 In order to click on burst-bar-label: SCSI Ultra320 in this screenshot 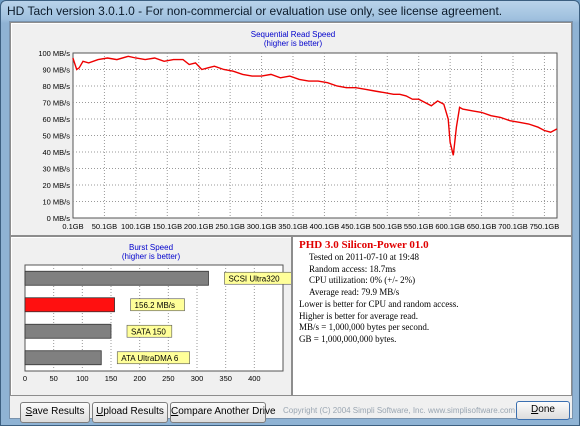, I will do `click(254, 278)`.